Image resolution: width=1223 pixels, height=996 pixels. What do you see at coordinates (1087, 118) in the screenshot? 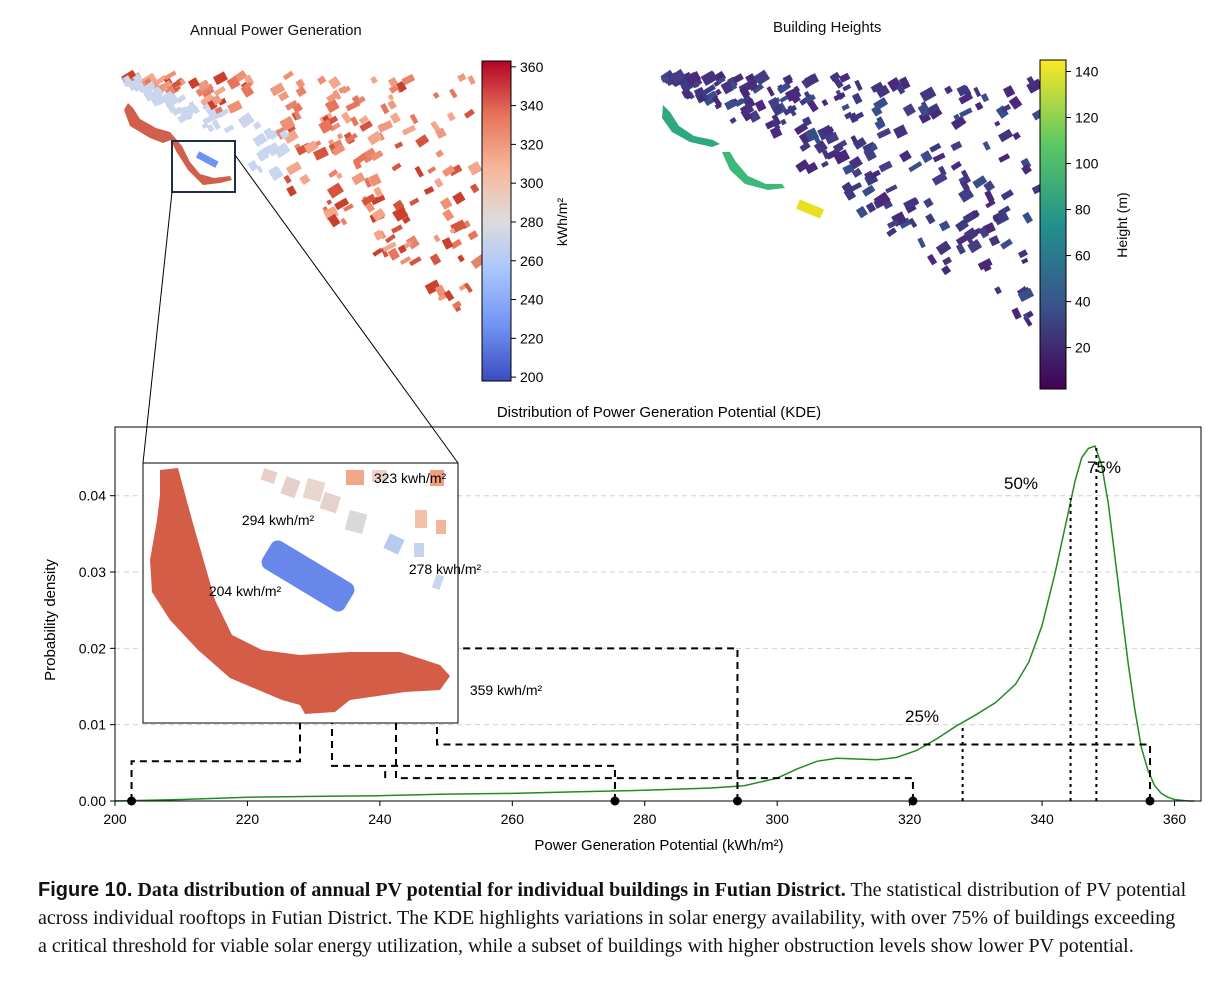
I see `colorbar-tick-label: 120` at bounding box center [1087, 118].